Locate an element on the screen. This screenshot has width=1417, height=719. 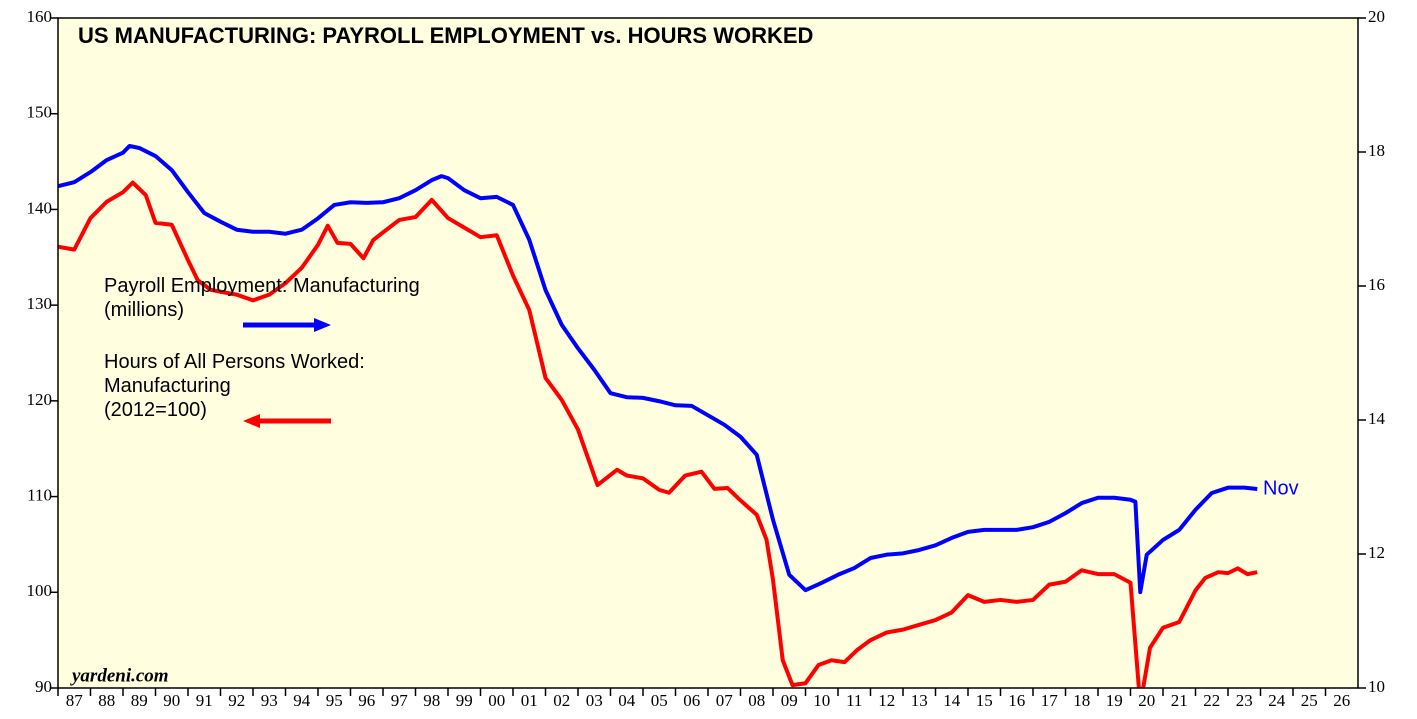
x-tick-label: 18 is located at coordinates (1081, 700).